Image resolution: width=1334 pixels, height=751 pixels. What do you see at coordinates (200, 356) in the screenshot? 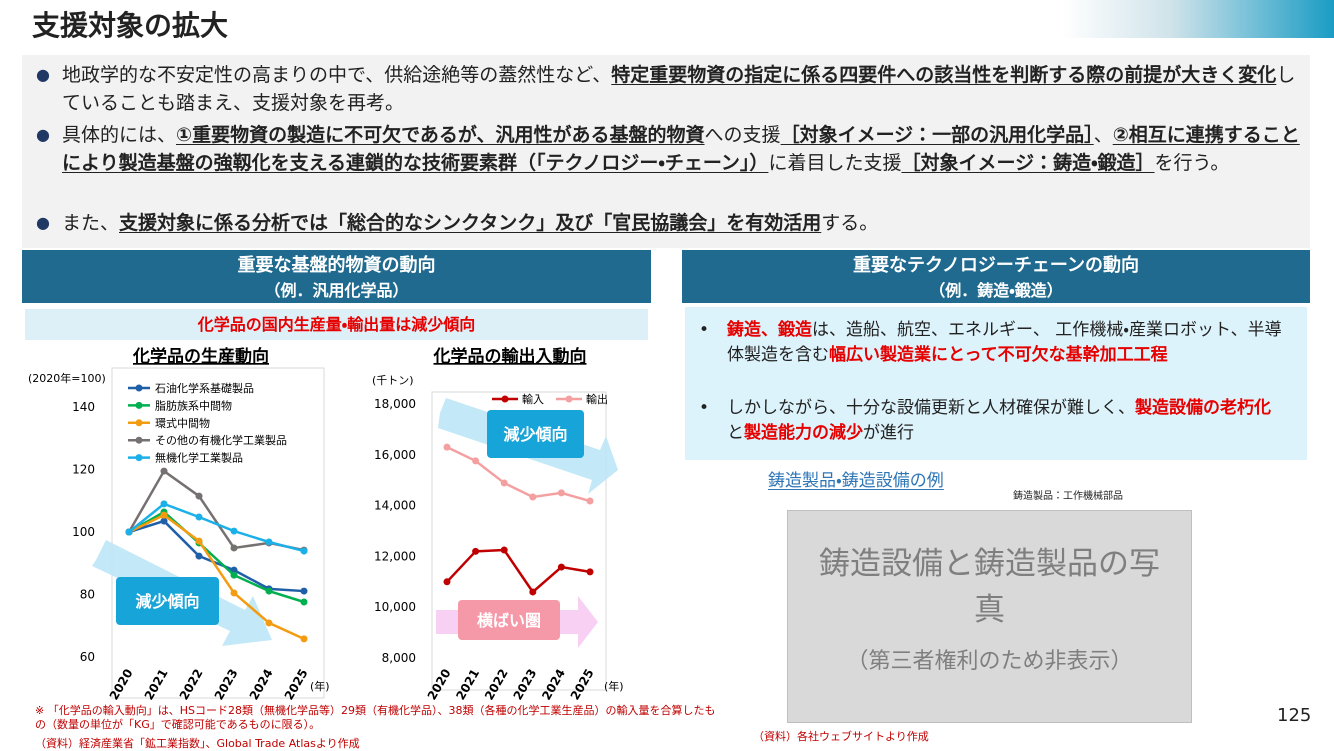
I see `chart-title: 化学品の生産動向` at bounding box center [200, 356].